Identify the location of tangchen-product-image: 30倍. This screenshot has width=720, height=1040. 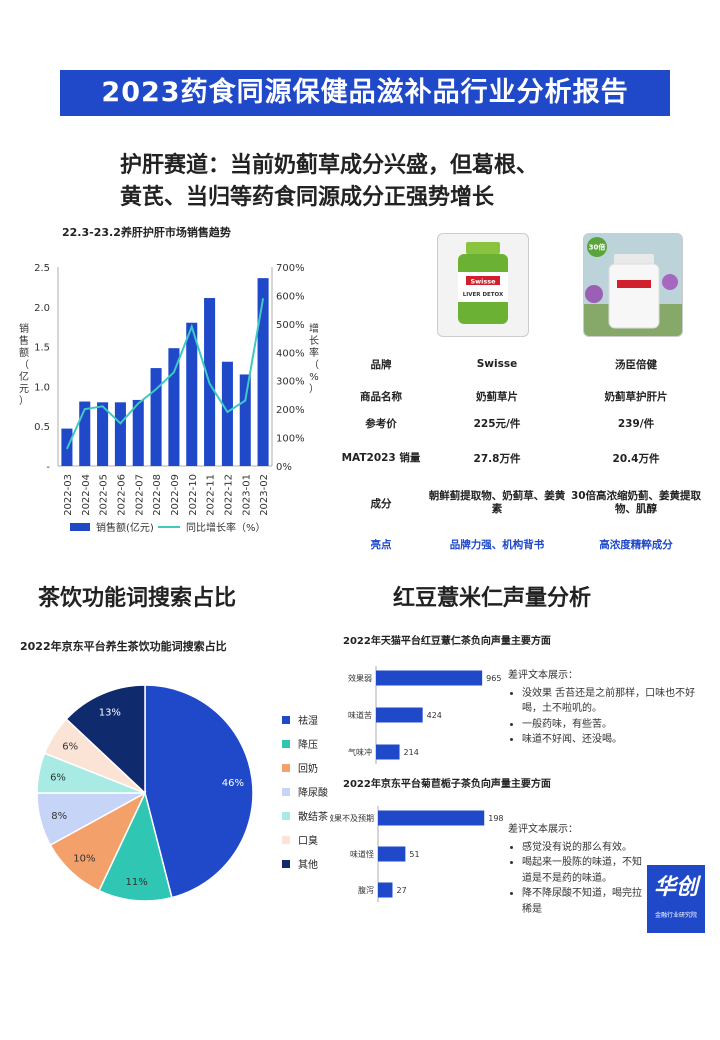
(633, 285).